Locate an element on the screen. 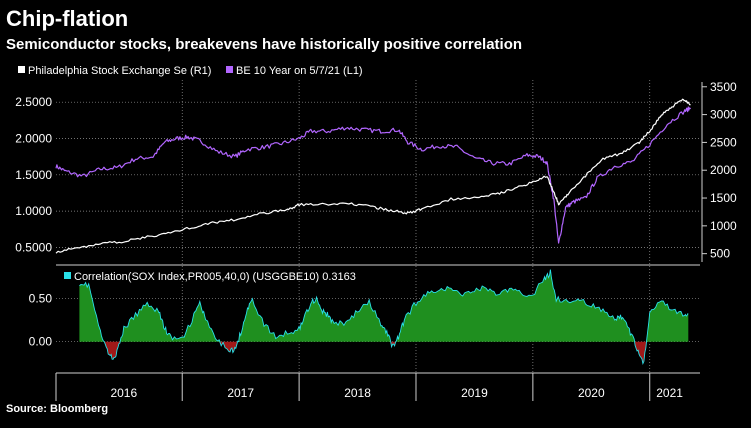  legend-swatch-sox is located at coordinates (21, 69).